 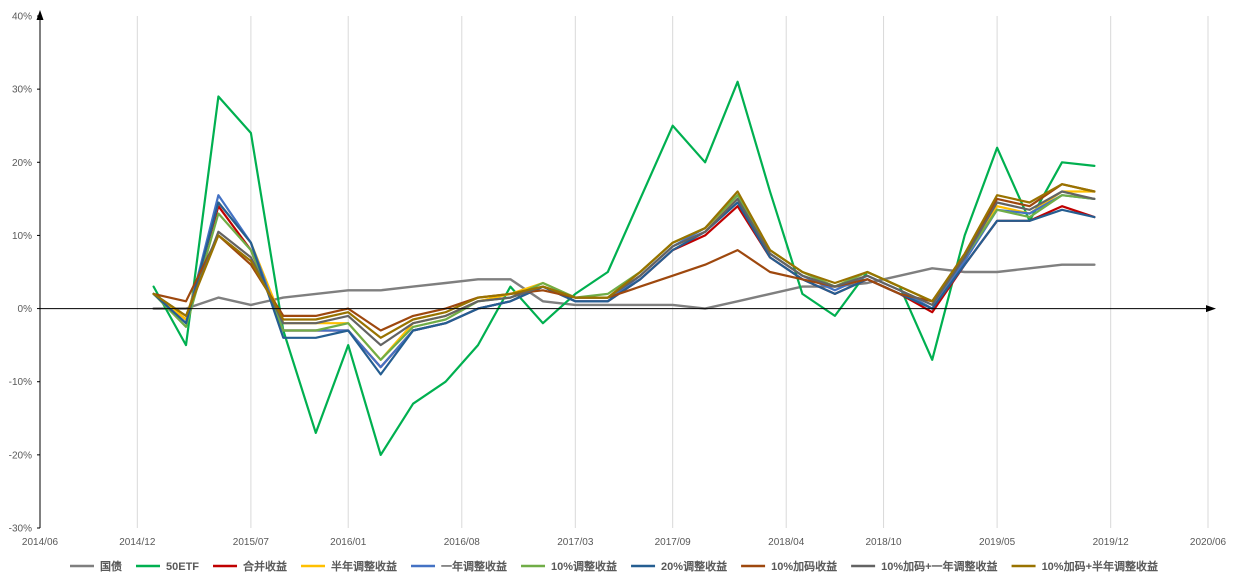 What do you see at coordinates (1111, 542) in the screenshot?
I see `x-tick-label: 2019/12` at bounding box center [1111, 542].